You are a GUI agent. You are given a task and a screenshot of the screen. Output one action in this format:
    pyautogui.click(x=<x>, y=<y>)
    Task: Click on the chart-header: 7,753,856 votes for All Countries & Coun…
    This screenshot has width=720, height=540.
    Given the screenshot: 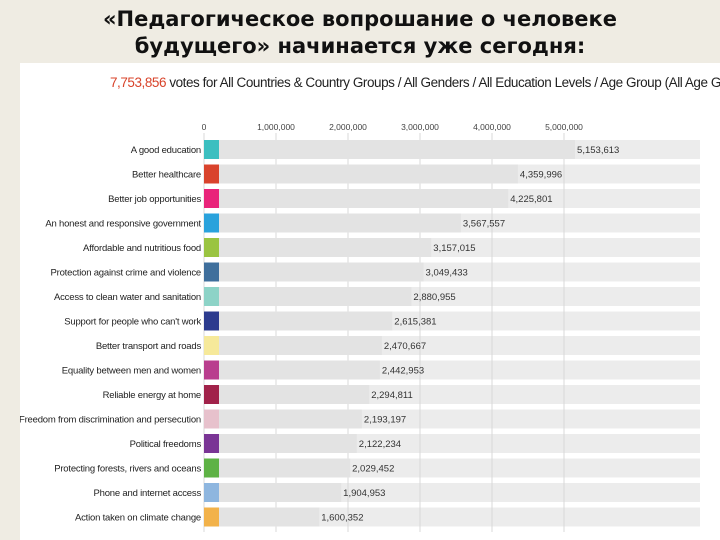 What is the action you would take?
    pyautogui.click(x=415, y=82)
    